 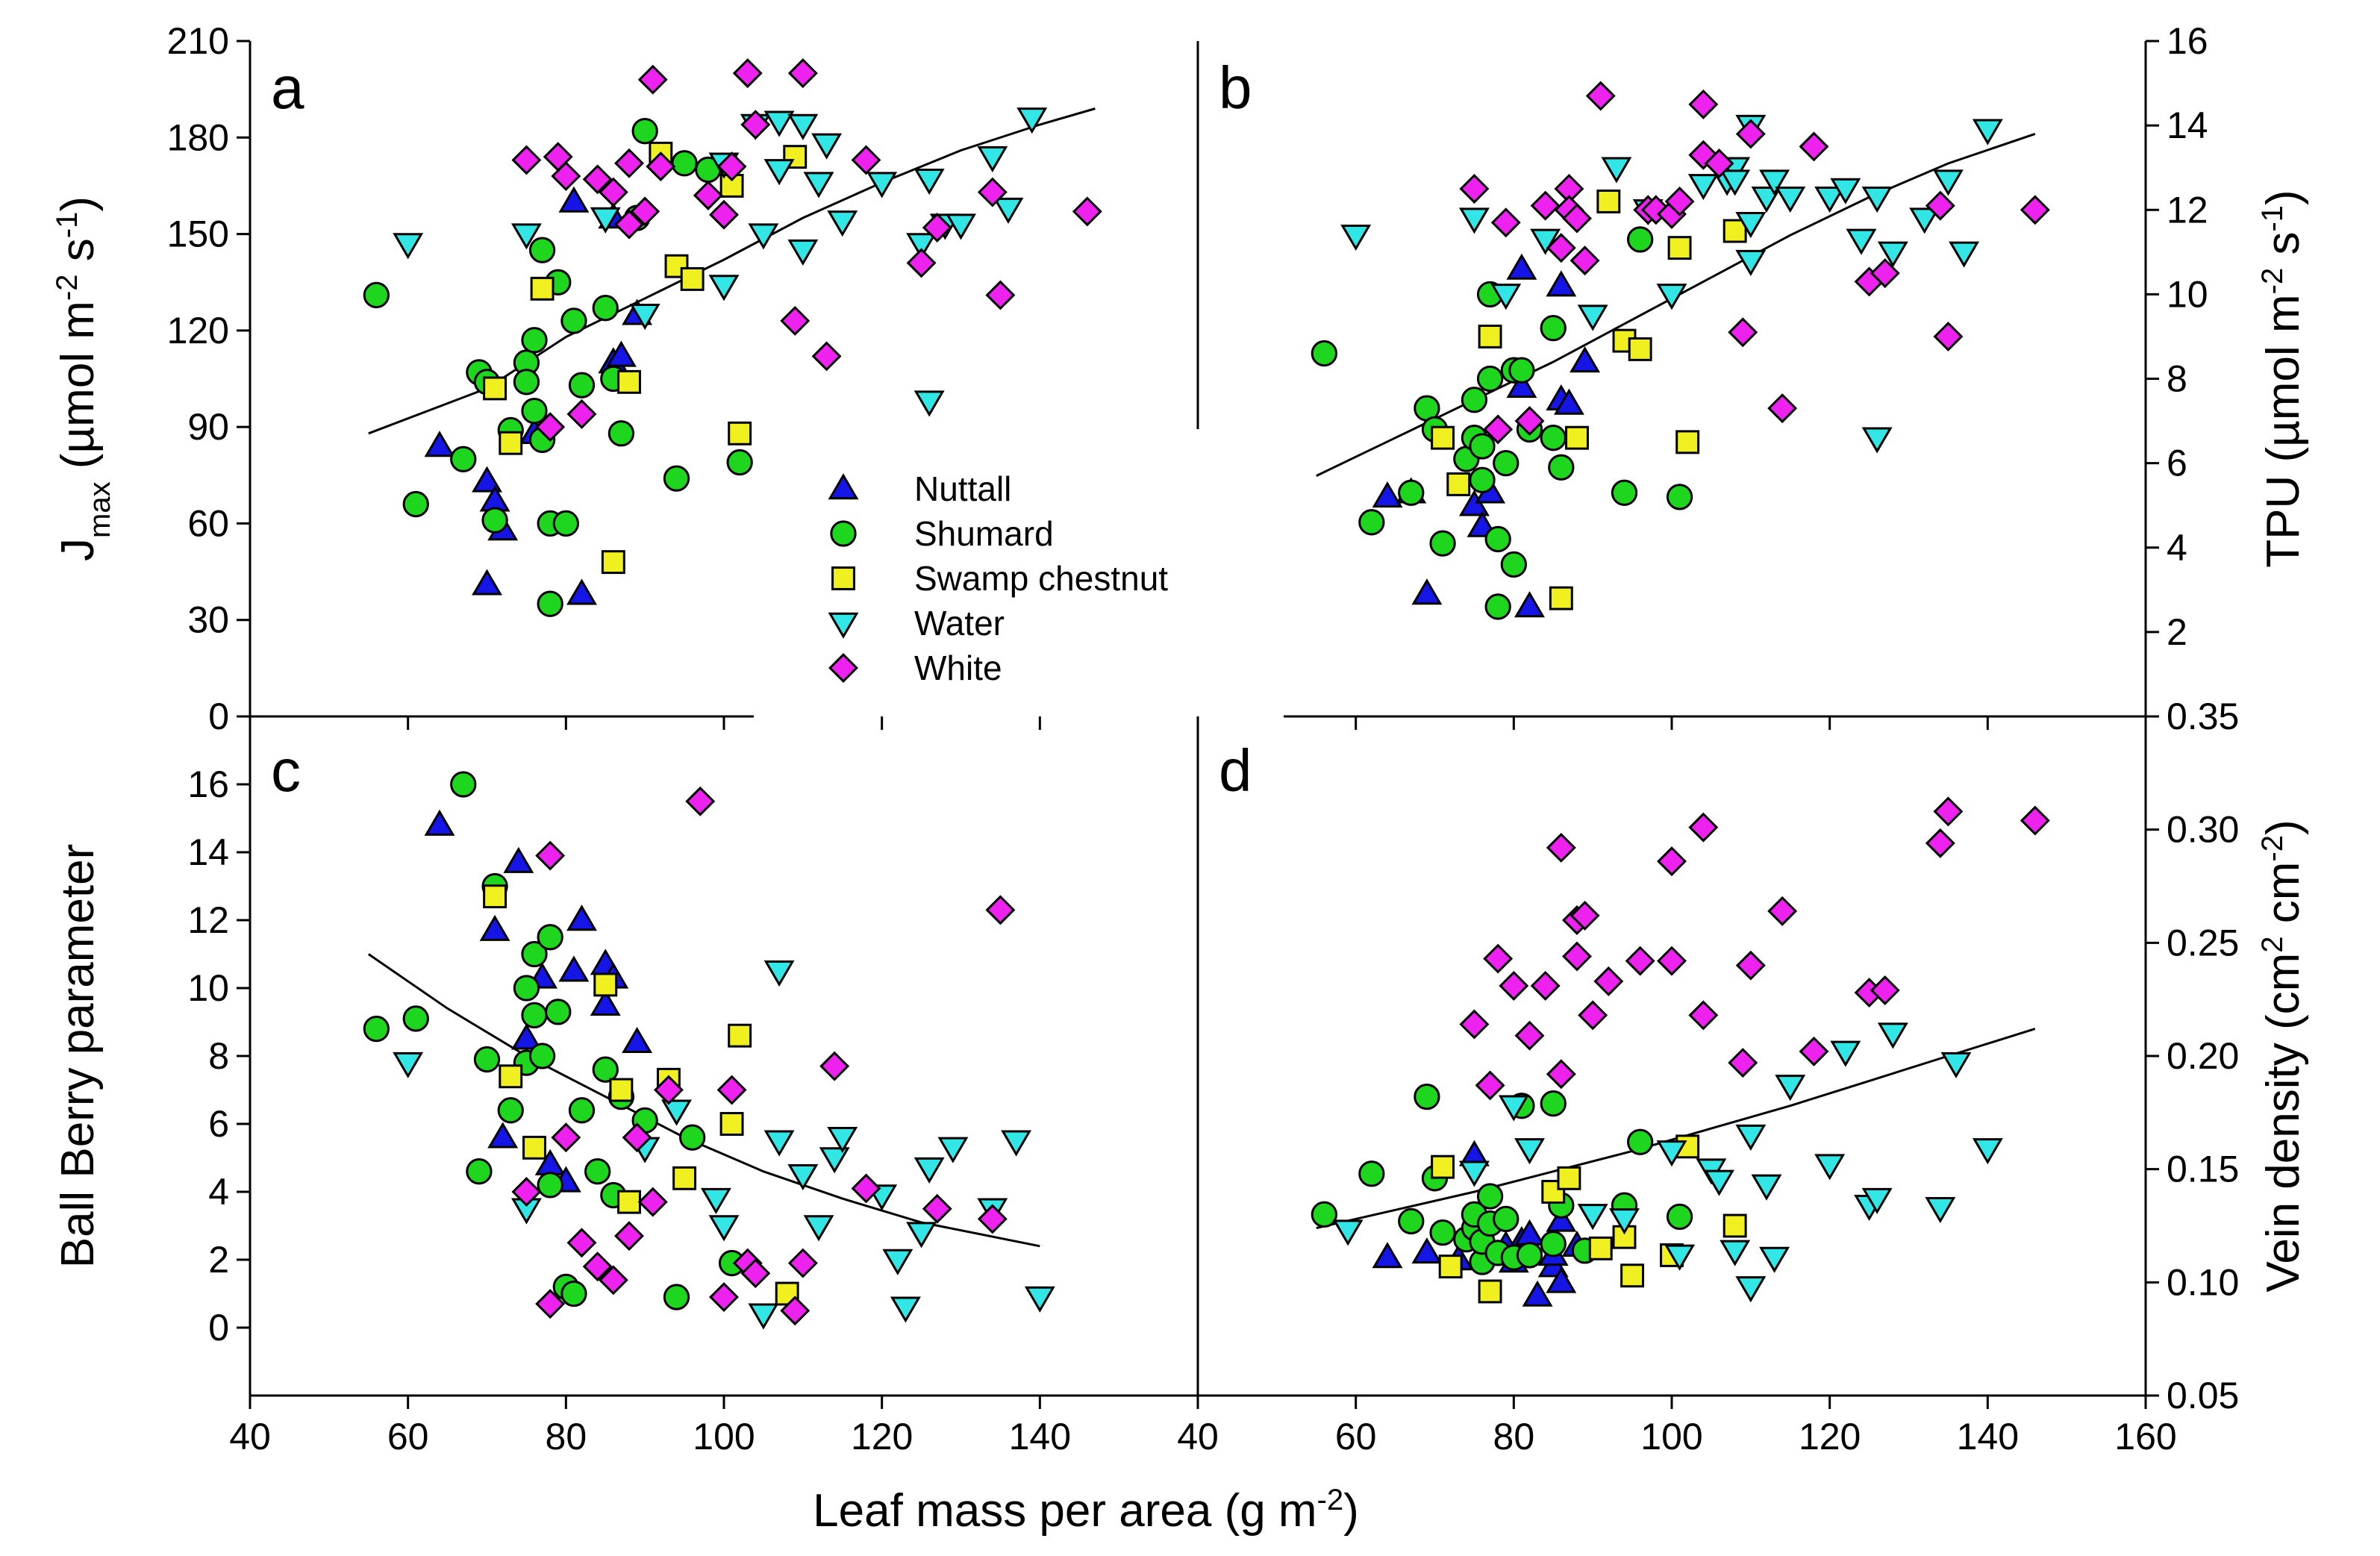 I want to click on y-tick-label: 120, so click(x=198, y=330).